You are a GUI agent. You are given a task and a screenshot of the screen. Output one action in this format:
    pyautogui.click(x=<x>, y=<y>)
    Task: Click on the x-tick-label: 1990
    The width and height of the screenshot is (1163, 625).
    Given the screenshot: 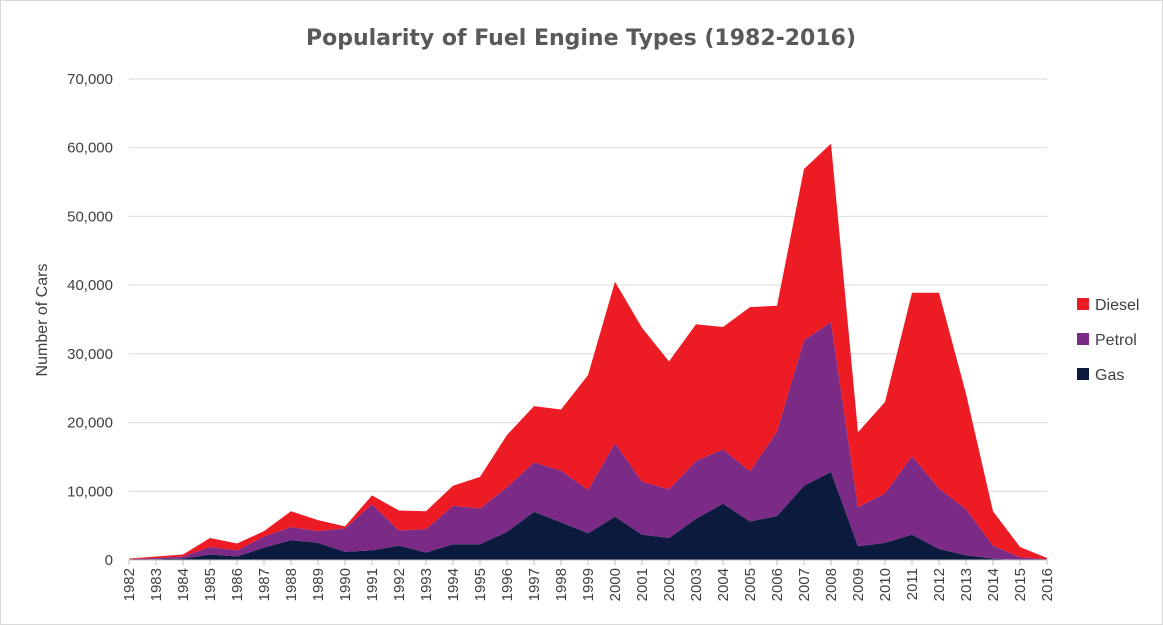 What is the action you would take?
    pyautogui.click(x=345, y=584)
    